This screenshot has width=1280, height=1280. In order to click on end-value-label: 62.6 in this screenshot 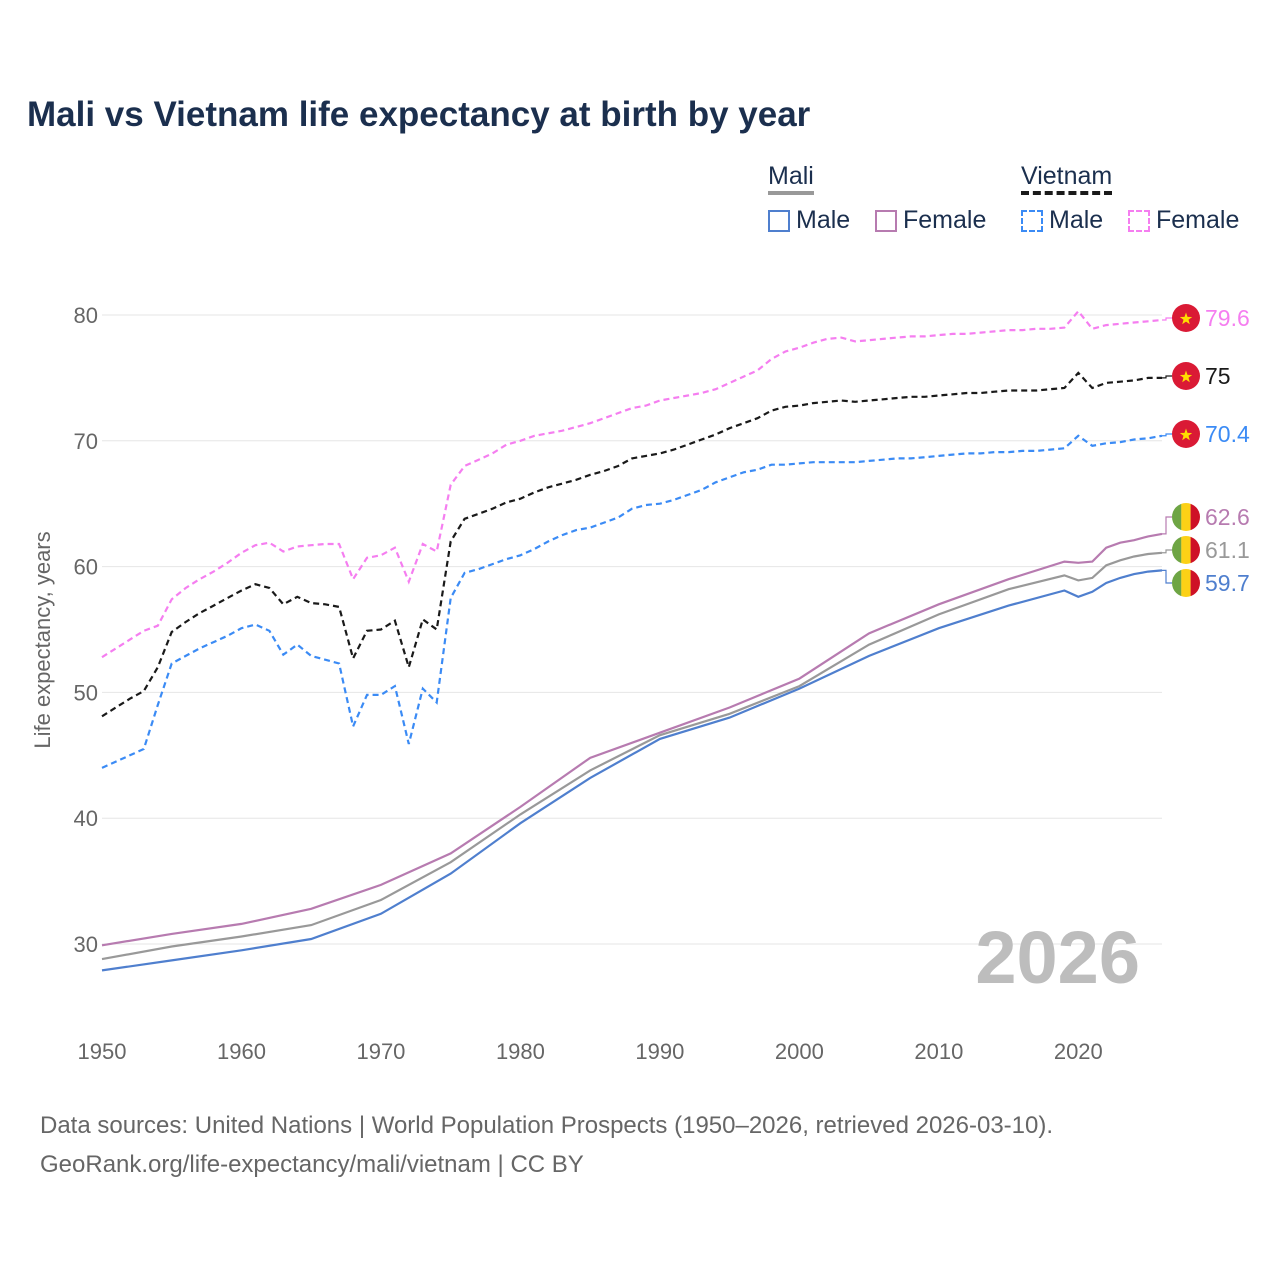, I will do `click(1227, 517)`.